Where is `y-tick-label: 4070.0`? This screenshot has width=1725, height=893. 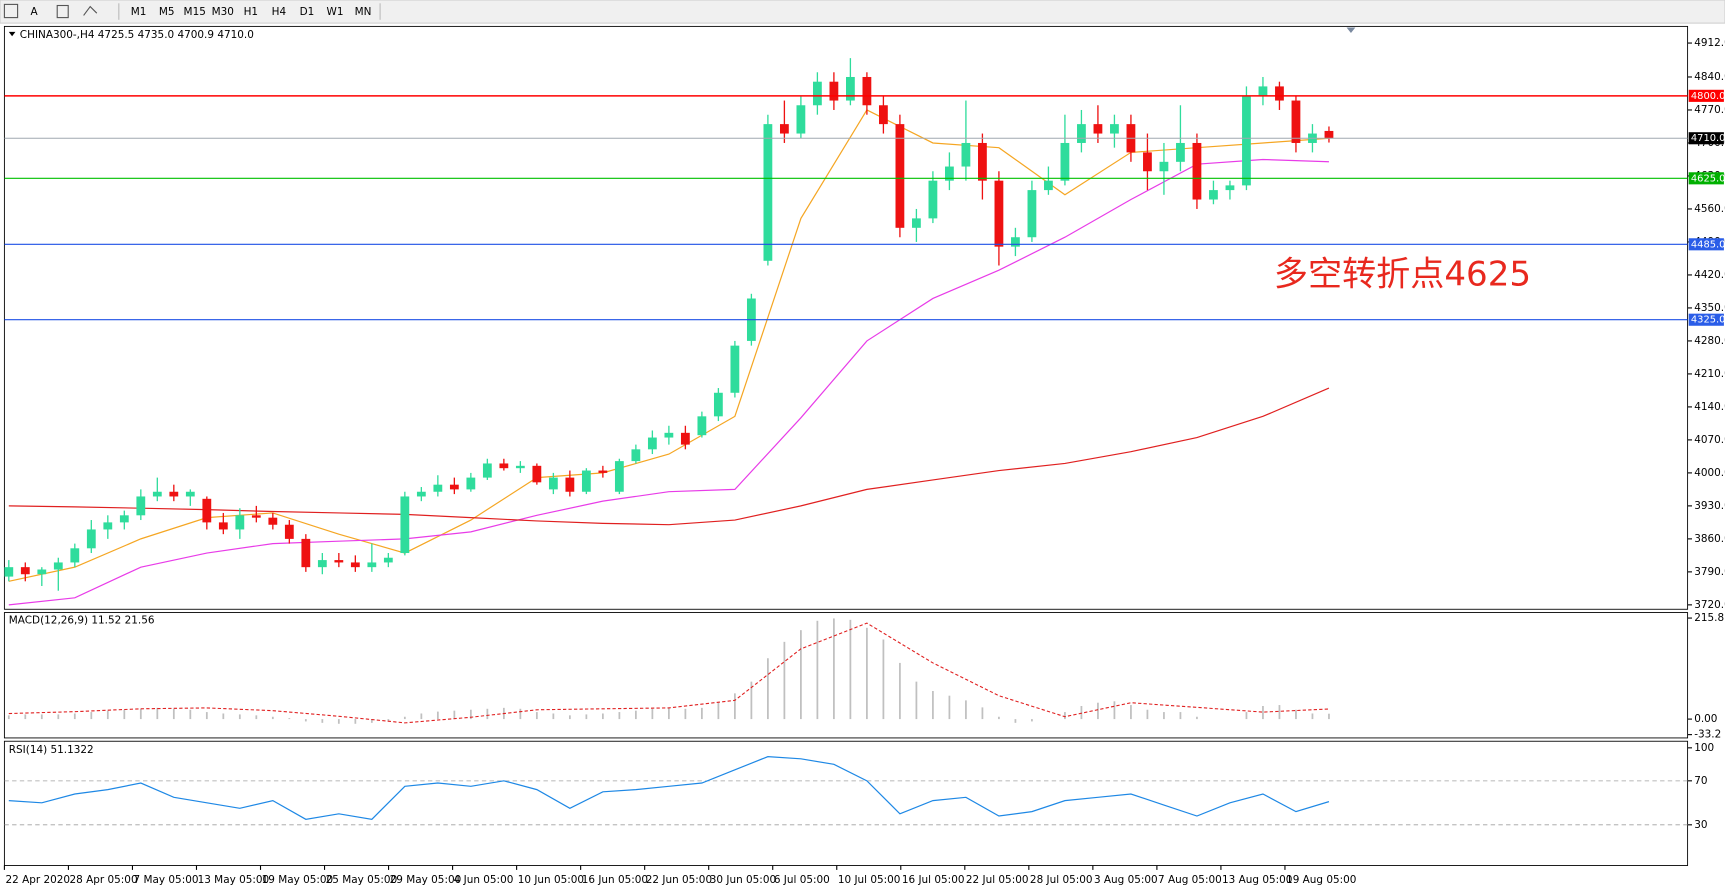
y-tick-label: 4070.0 is located at coordinates (1709, 440).